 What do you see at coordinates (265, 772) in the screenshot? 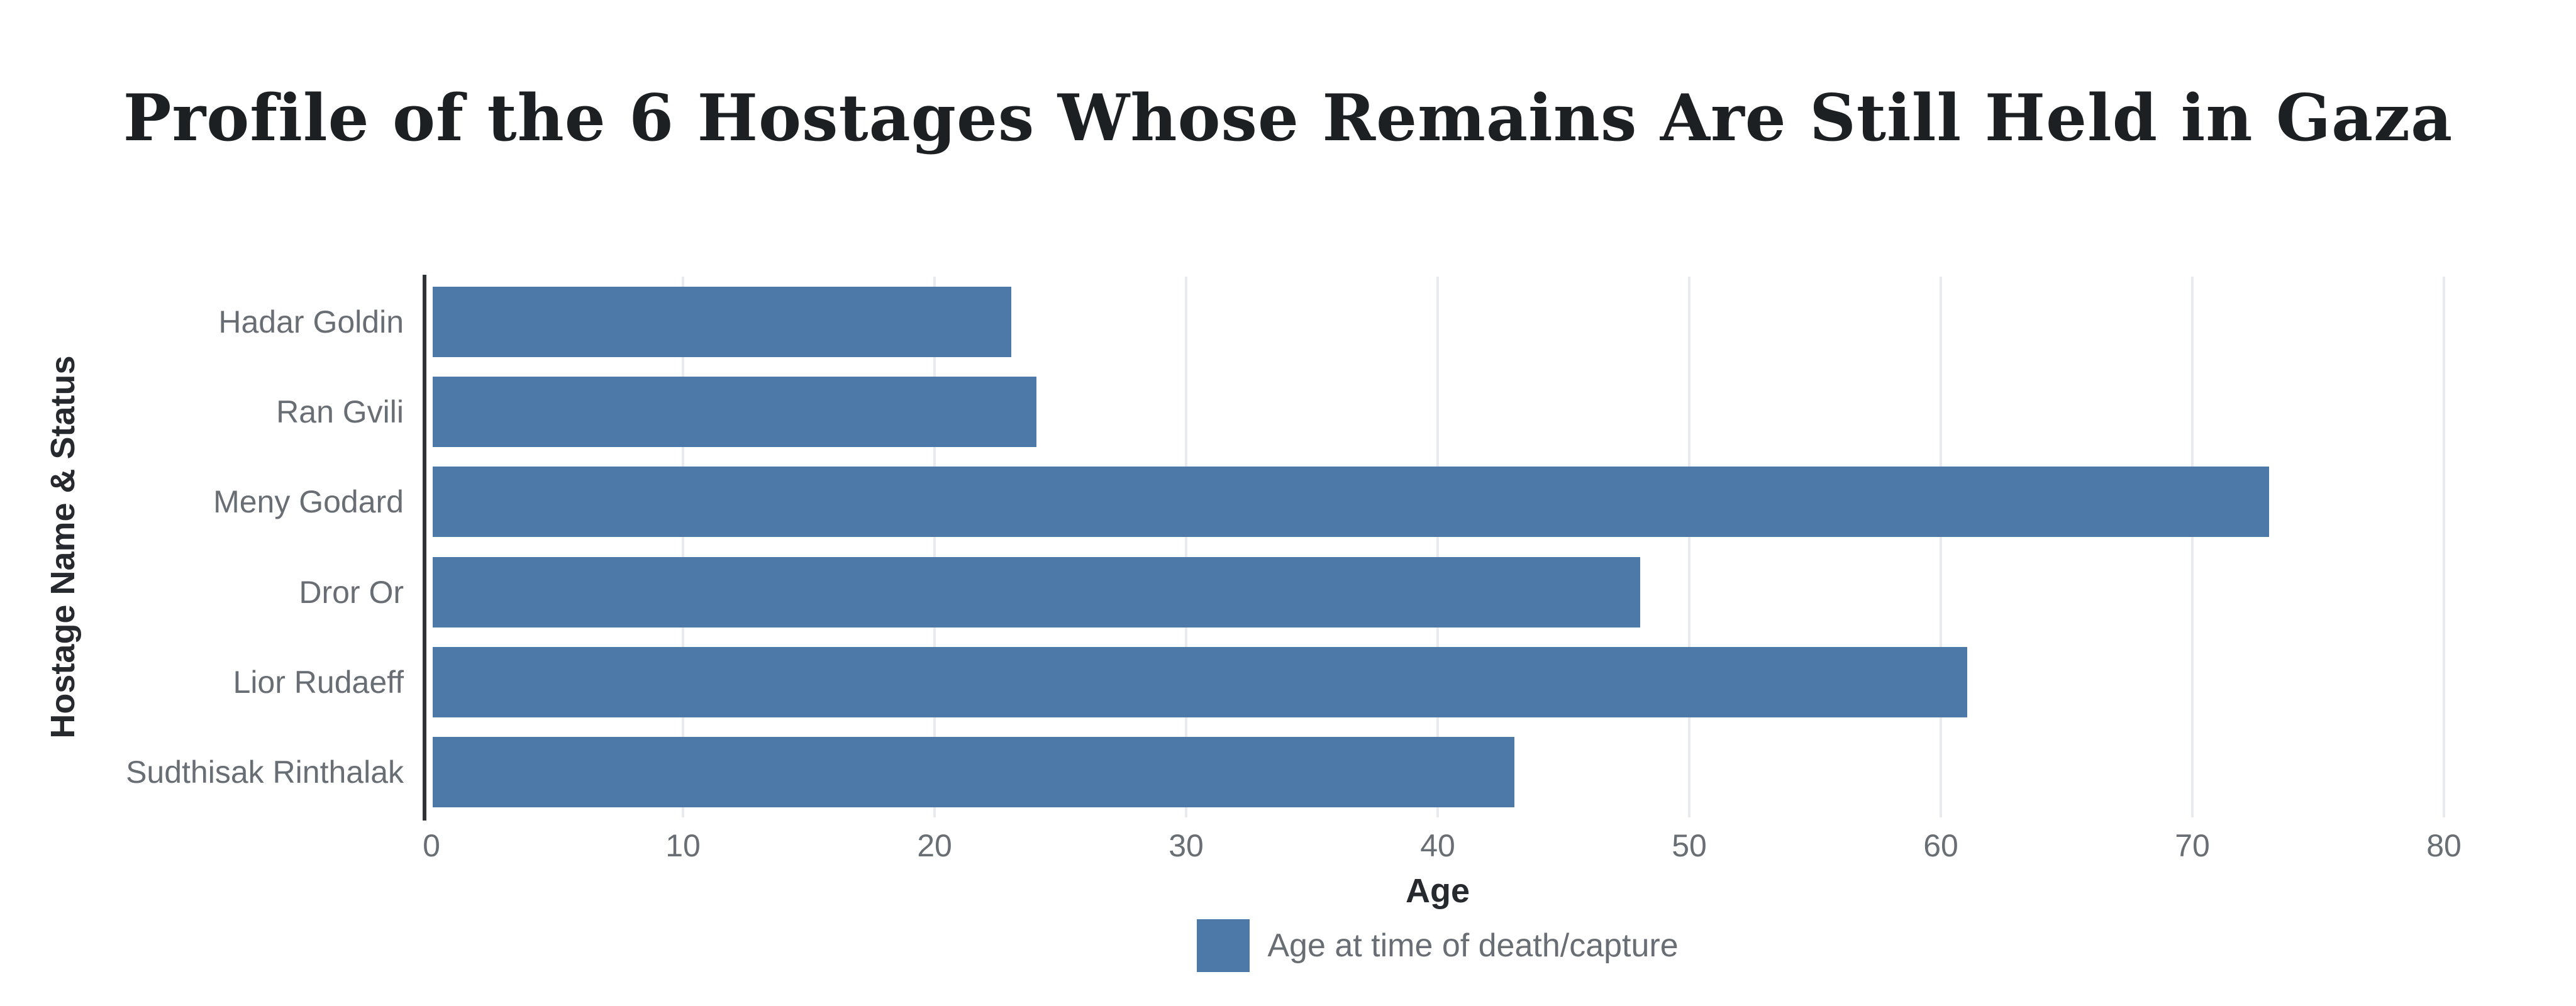
I see `y-tick-label: Sudthisak Rinthalak` at bounding box center [265, 772].